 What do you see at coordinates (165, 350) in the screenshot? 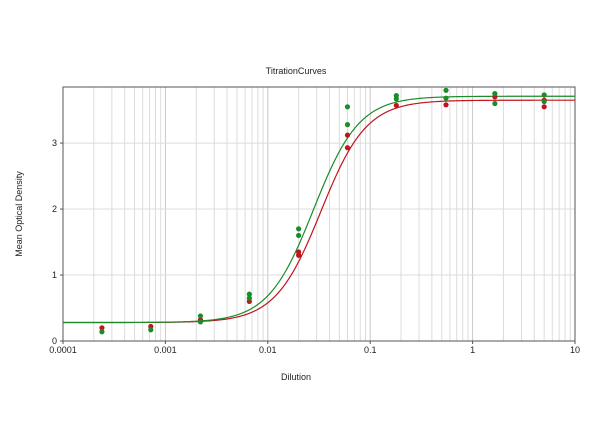
I see `x-tick-label: 0.001` at bounding box center [165, 350].